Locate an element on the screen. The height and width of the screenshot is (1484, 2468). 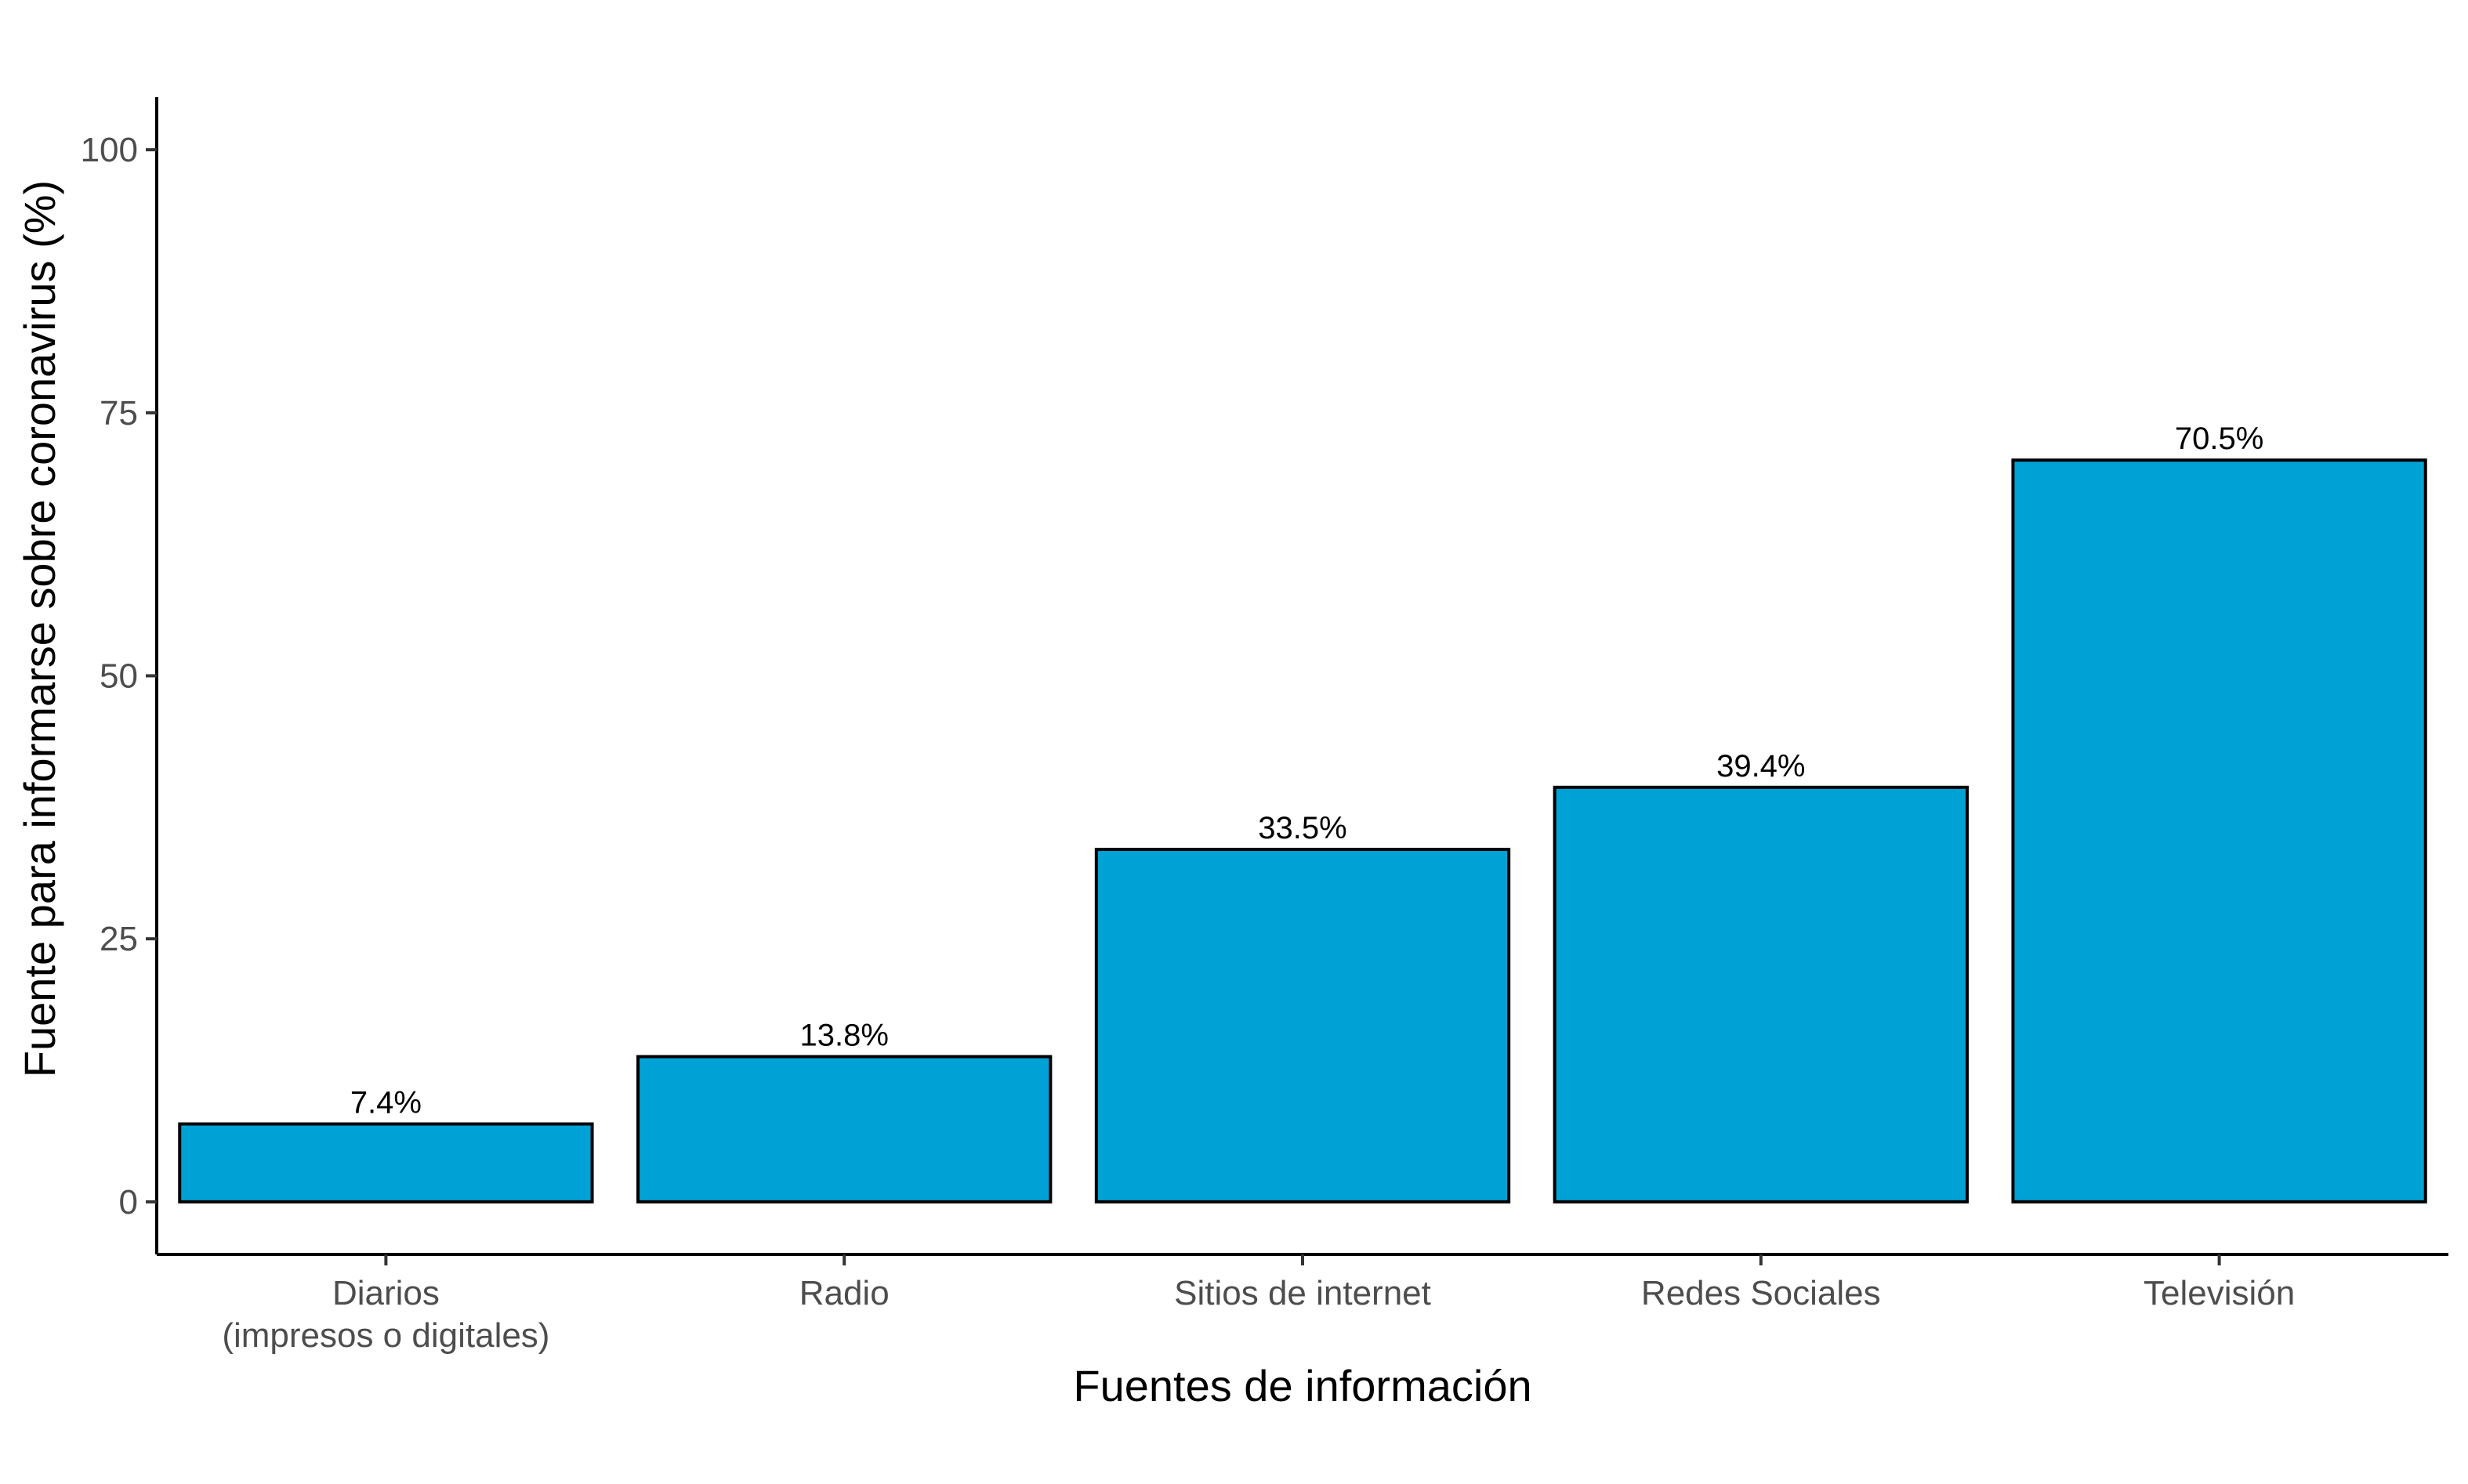
x-tick-label: Radio is located at coordinates (845, 1293).